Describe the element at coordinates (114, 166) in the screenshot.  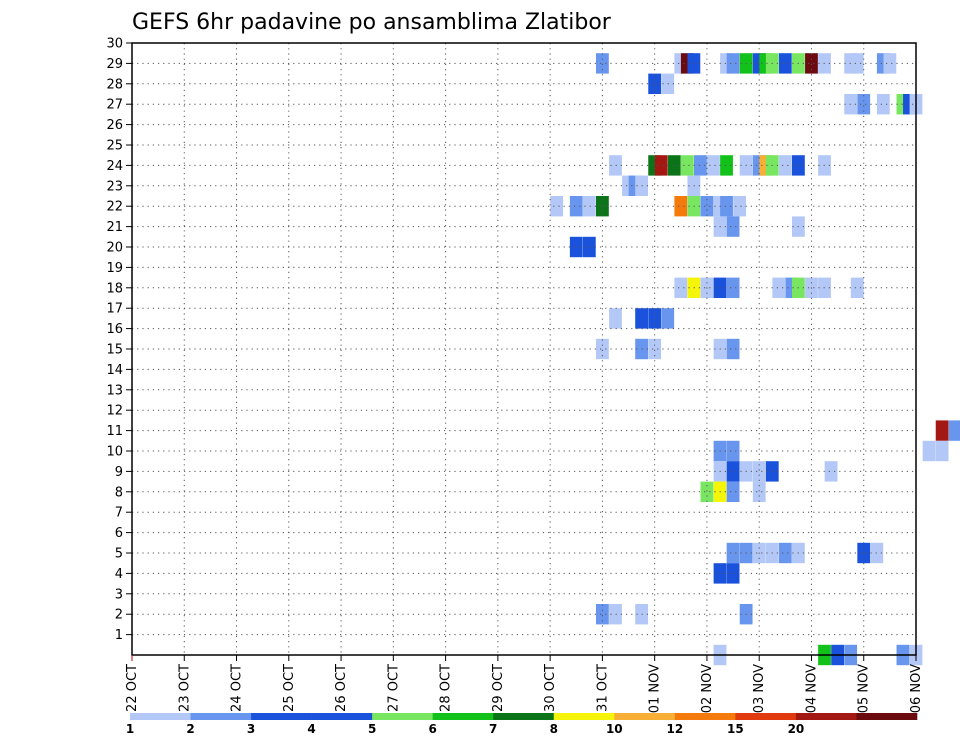
I see `y-tick-label: 24` at that location.